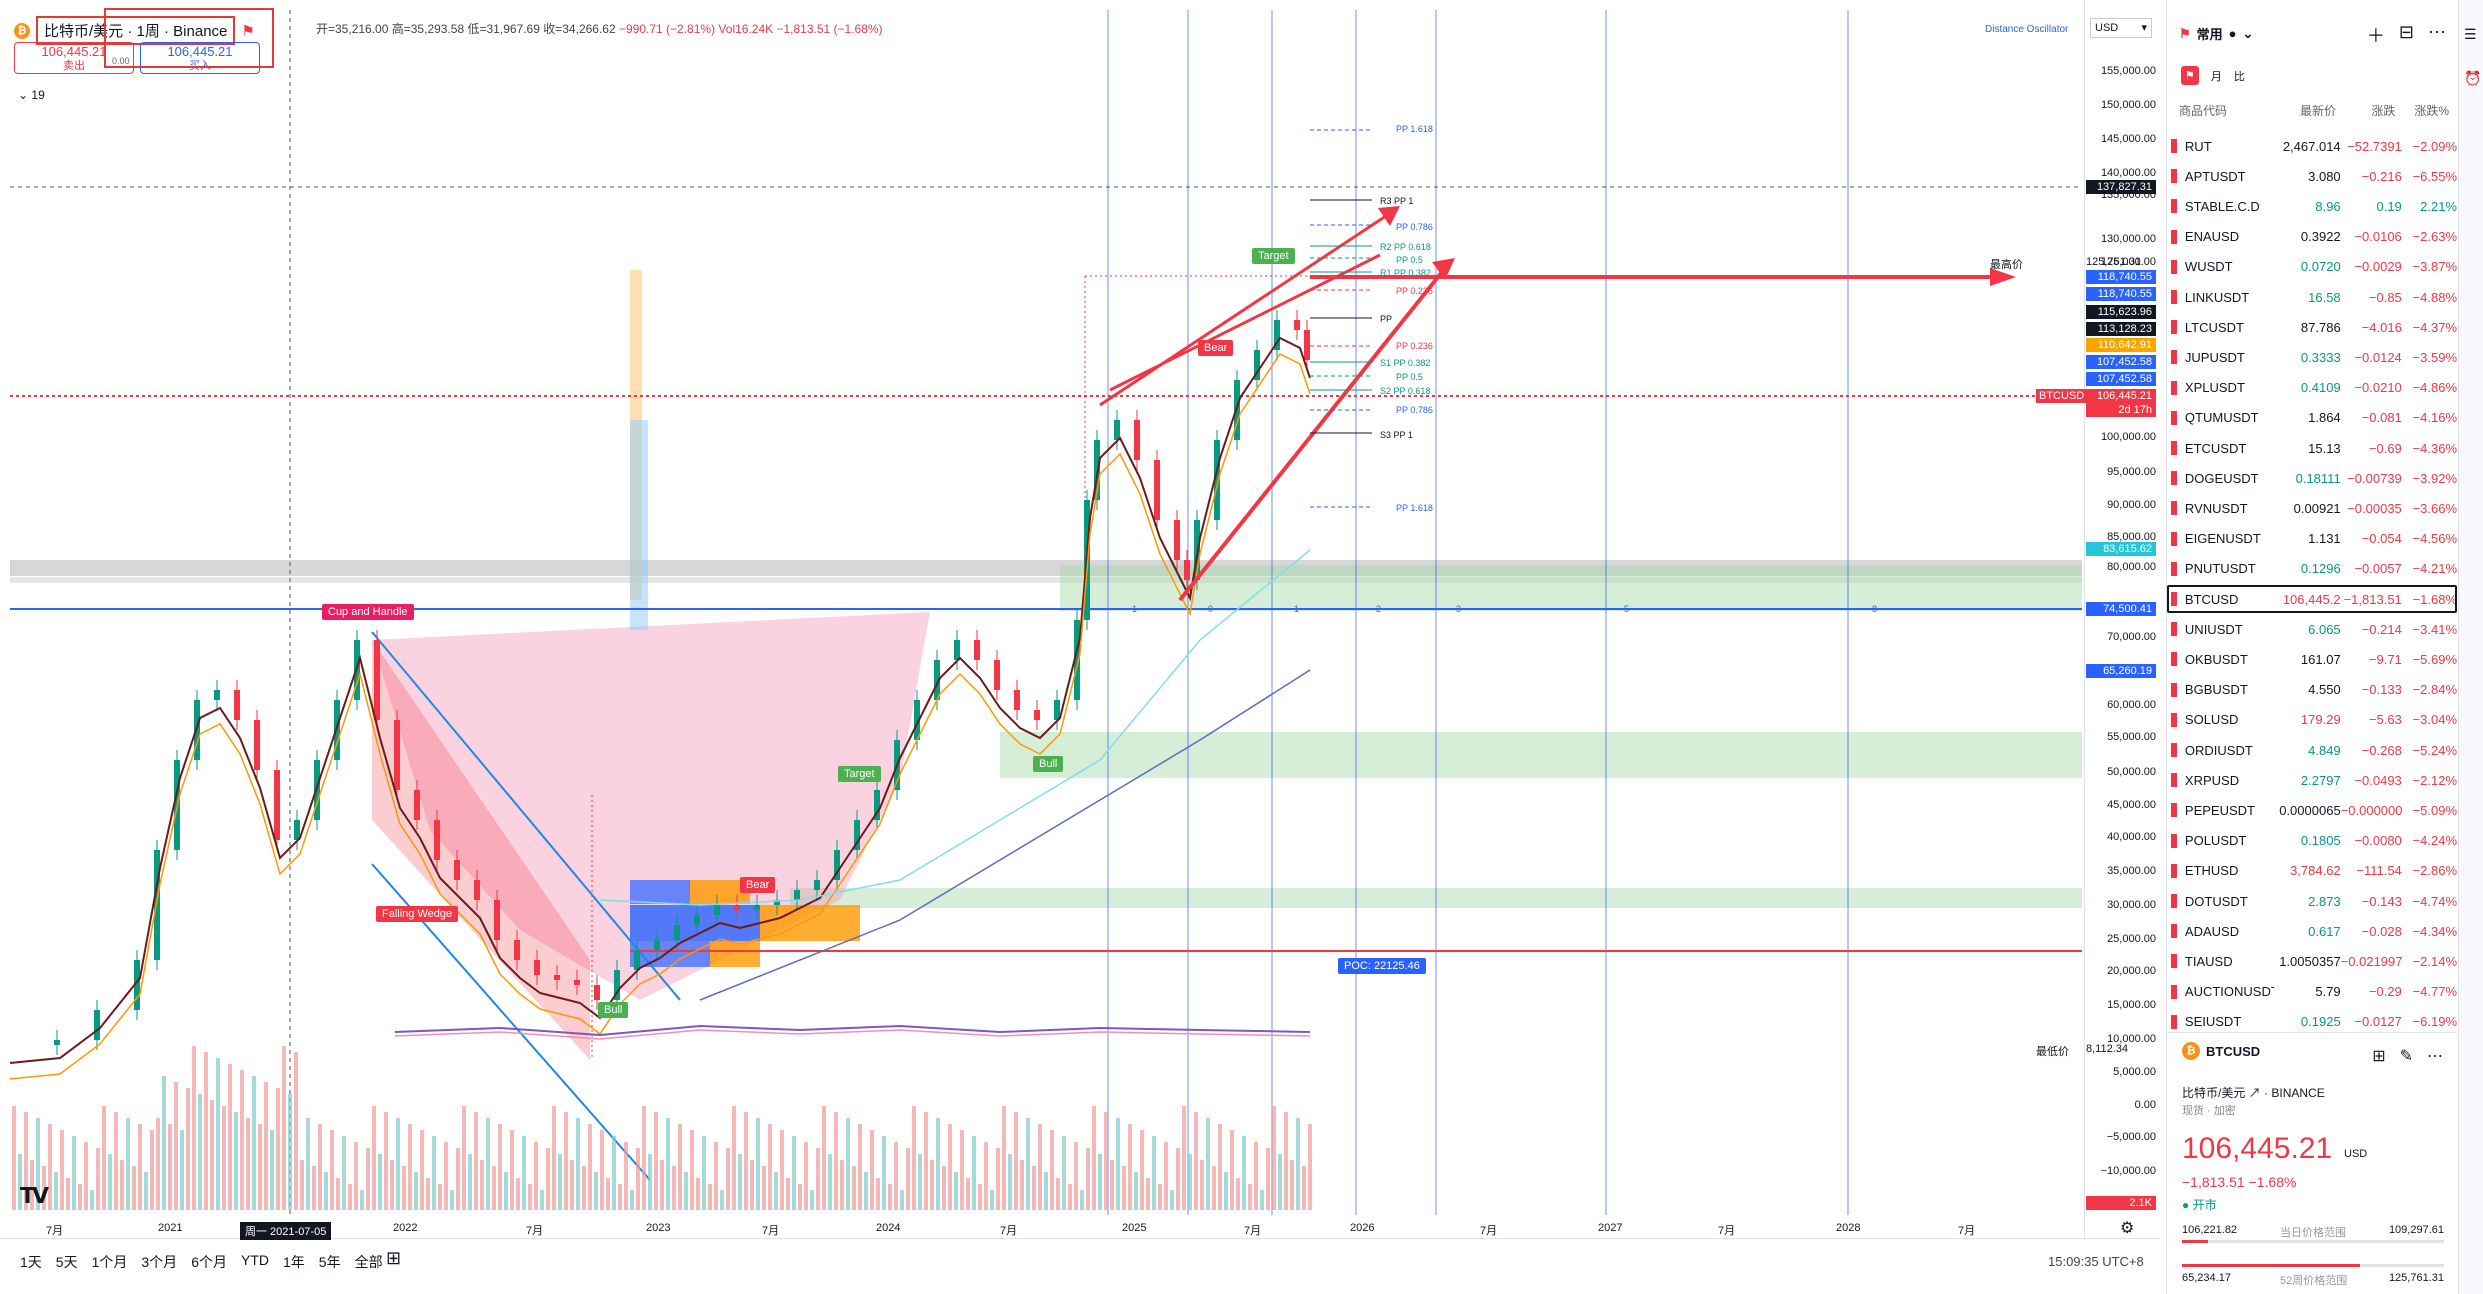  I want to click on watchlist-row: AUCTIONUSDT 5.79 −0.29 −4.77%, so click(2312, 992).